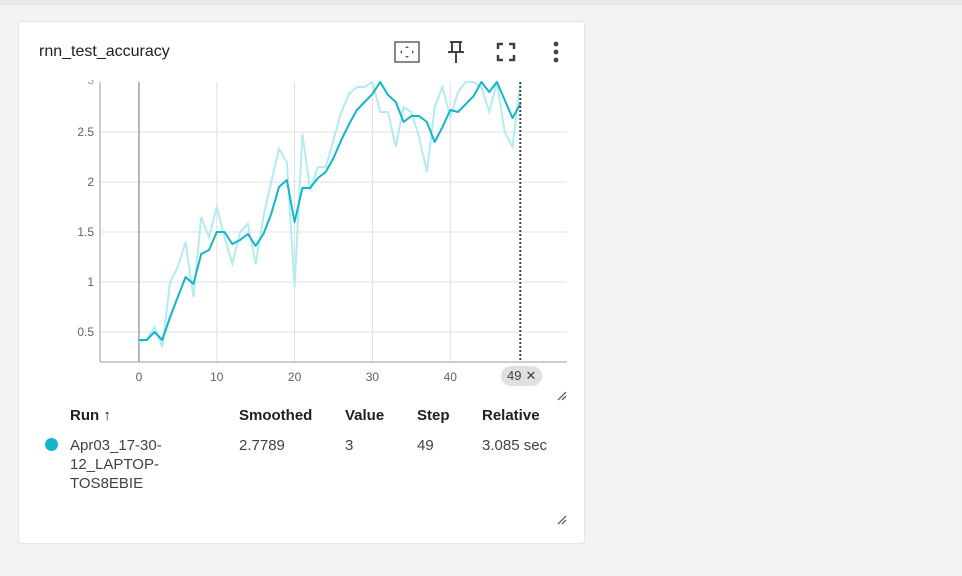 This screenshot has width=962, height=576. I want to click on header-smoothed: Smoothed, so click(276, 415).